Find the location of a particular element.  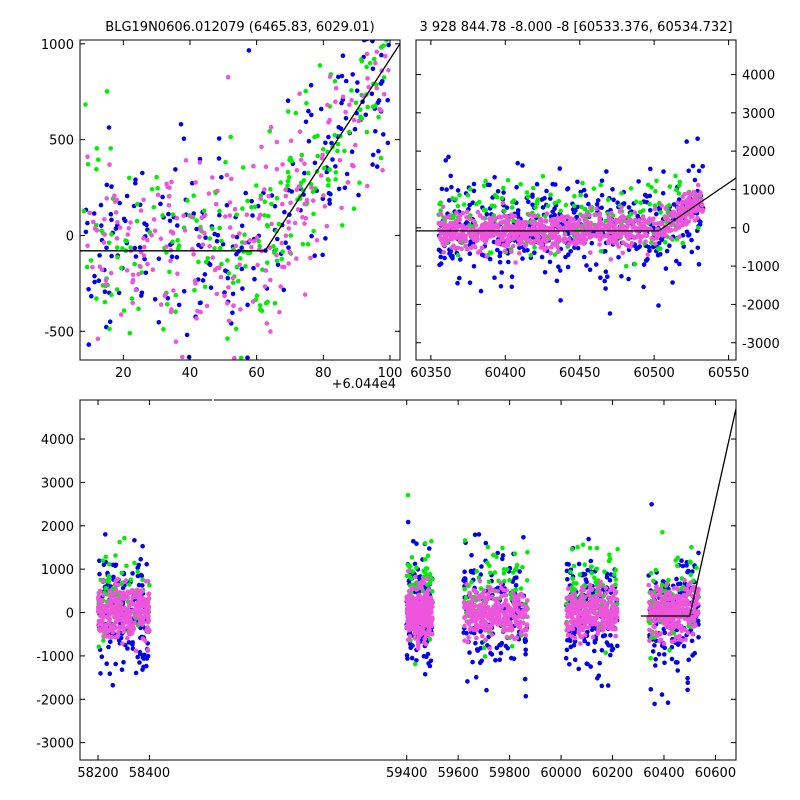

x-tick-label: 20 is located at coordinates (123, 373).